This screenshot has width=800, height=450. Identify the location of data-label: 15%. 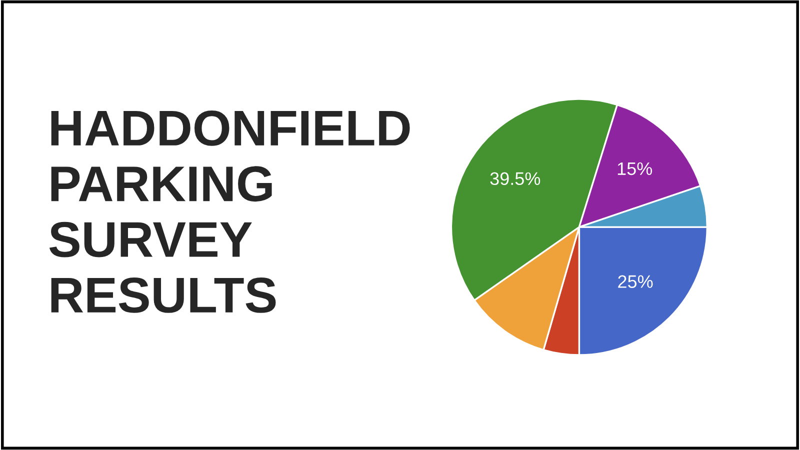
(635, 169).